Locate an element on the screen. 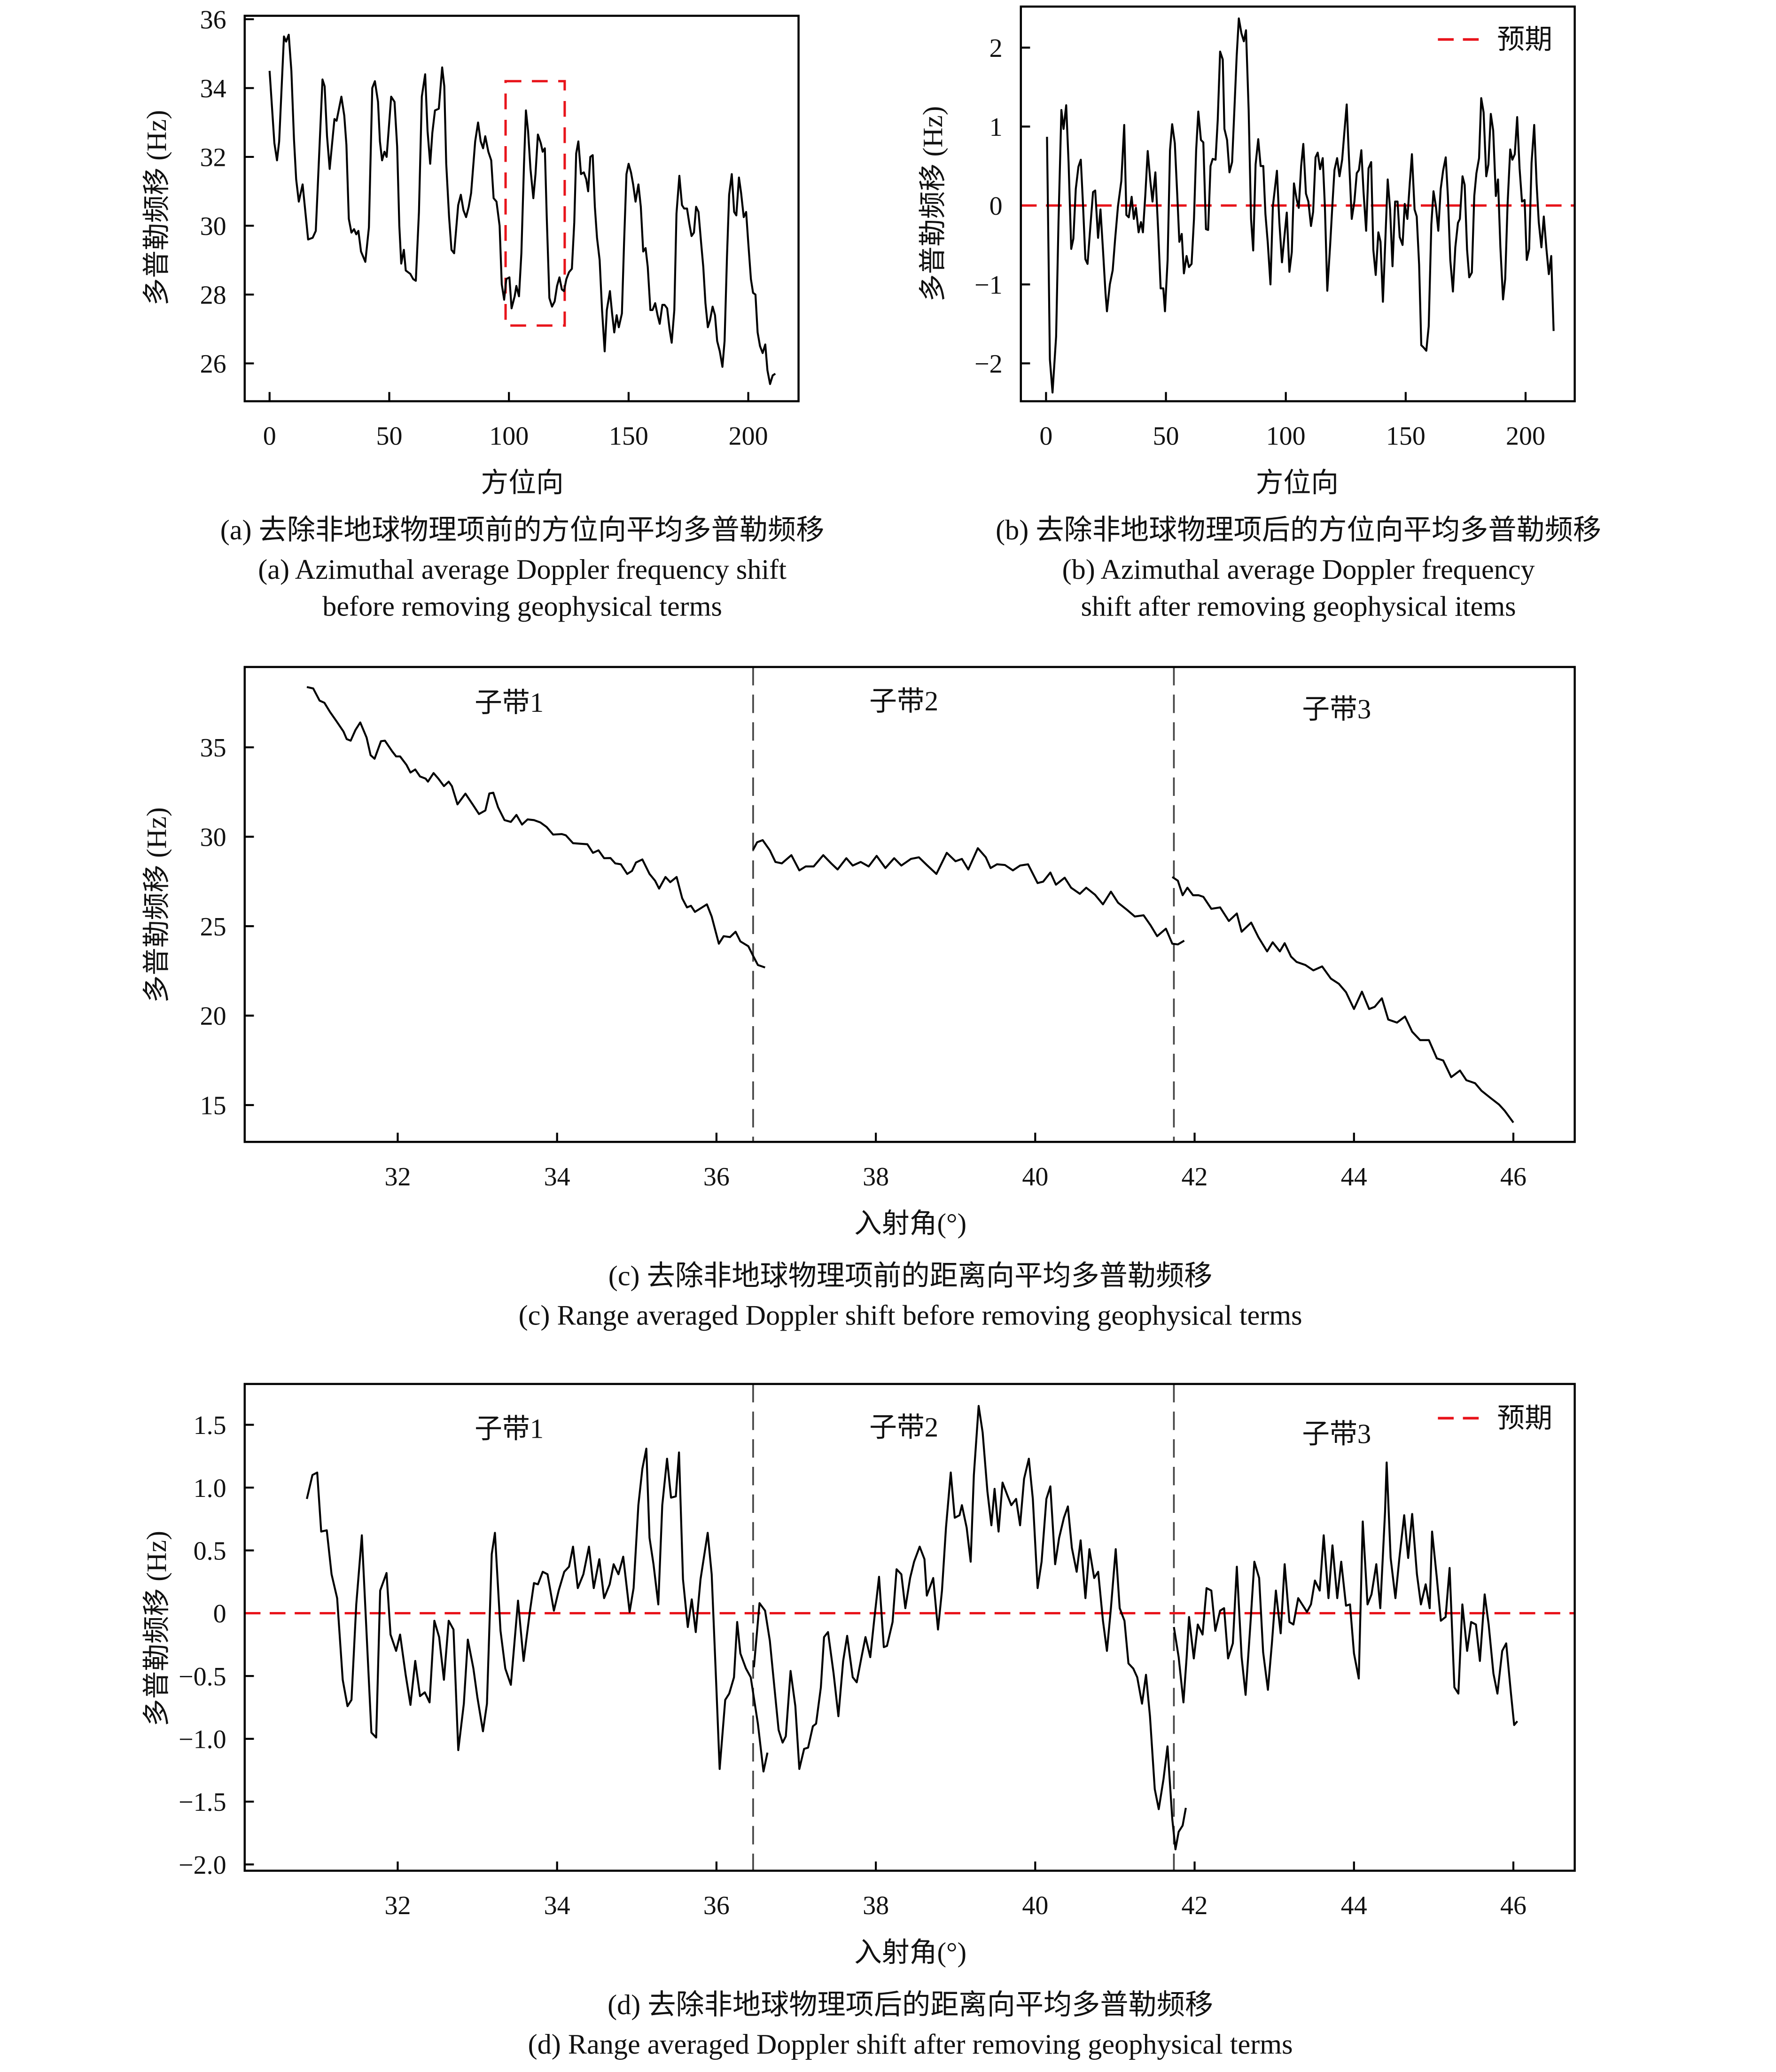 The height and width of the screenshot is (2072, 1776). series-line-azimuth average is located at coordinates (522, 209).